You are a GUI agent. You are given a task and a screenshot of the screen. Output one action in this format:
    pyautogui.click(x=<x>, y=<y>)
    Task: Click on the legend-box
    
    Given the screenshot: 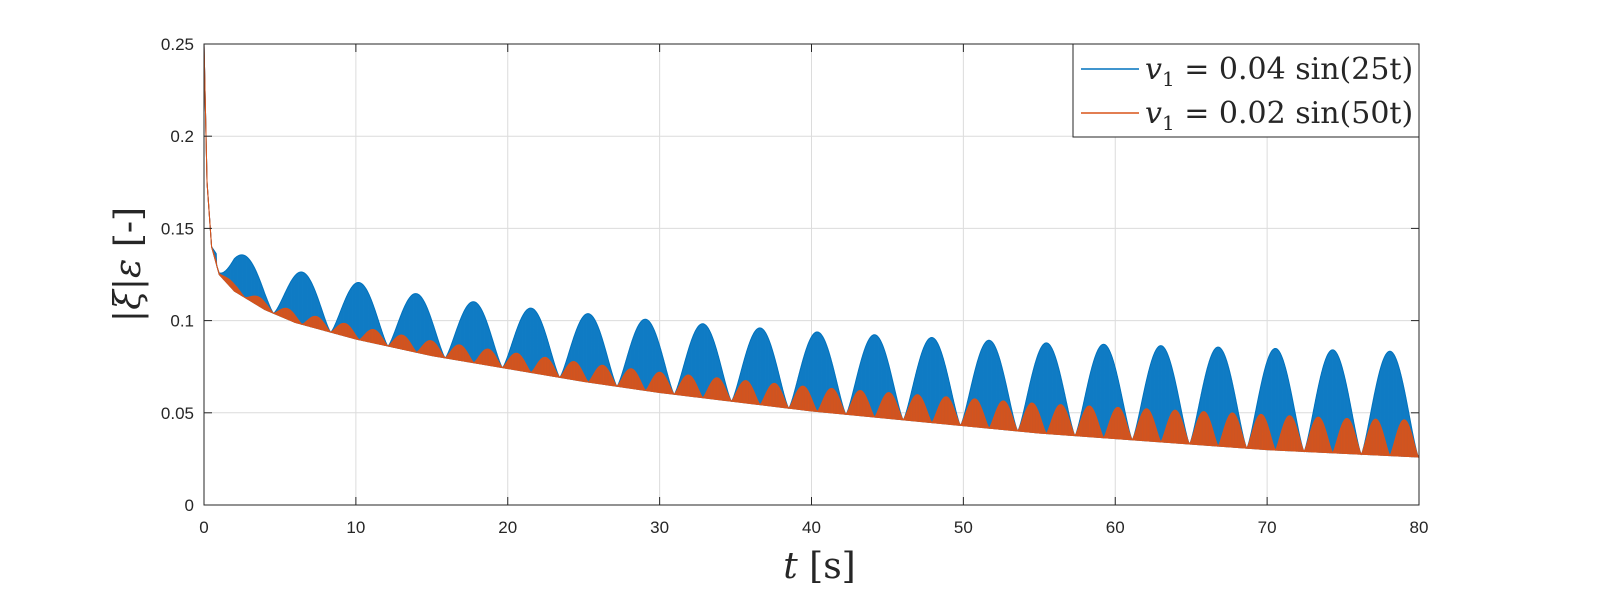 What is the action you would take?
    pyautogui.click(x=1246, y=90)
    